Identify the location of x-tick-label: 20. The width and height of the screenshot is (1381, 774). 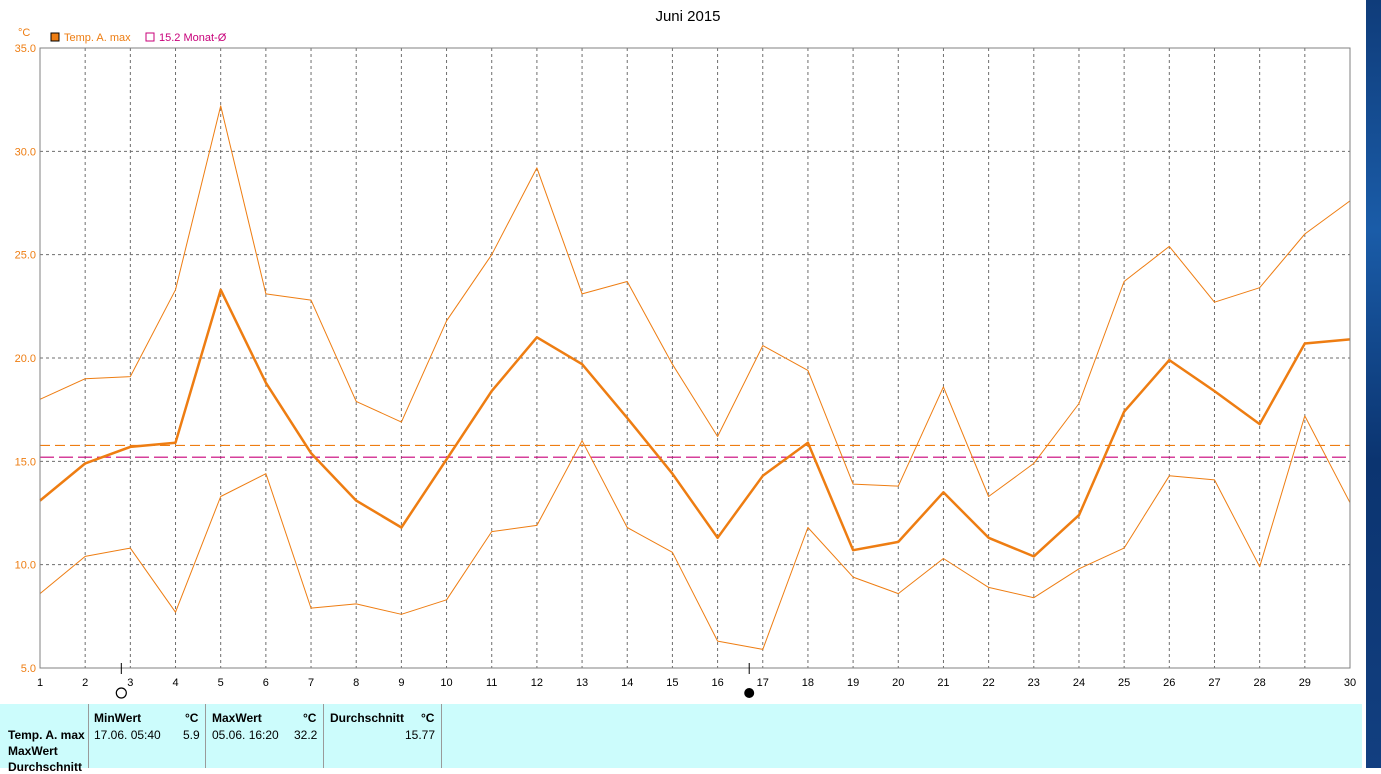
(898, 683).